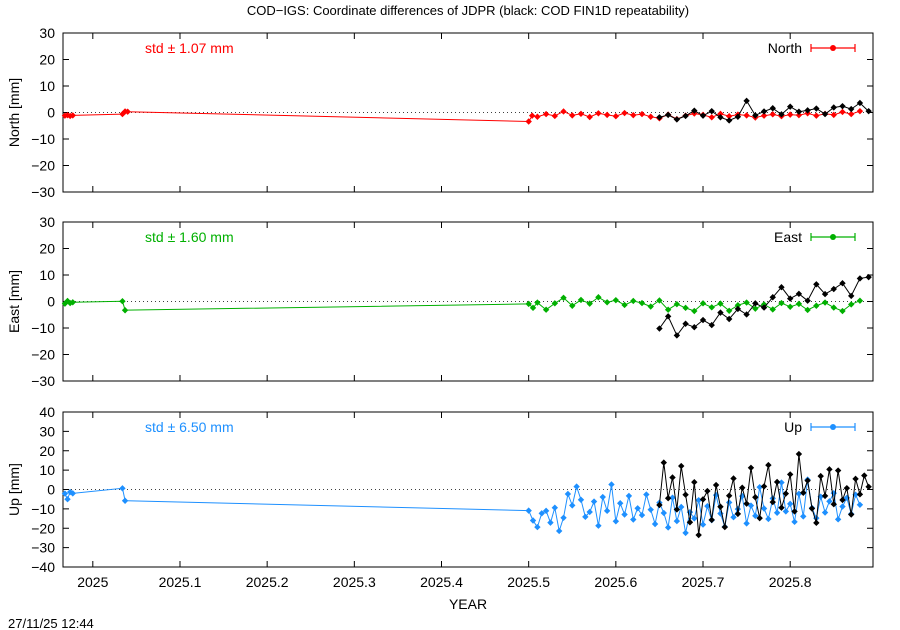 This screenshot has height=630, width=900. Describe the element at coordinates (833, 48) in the screenshot. I see `legend-marker` at that location.